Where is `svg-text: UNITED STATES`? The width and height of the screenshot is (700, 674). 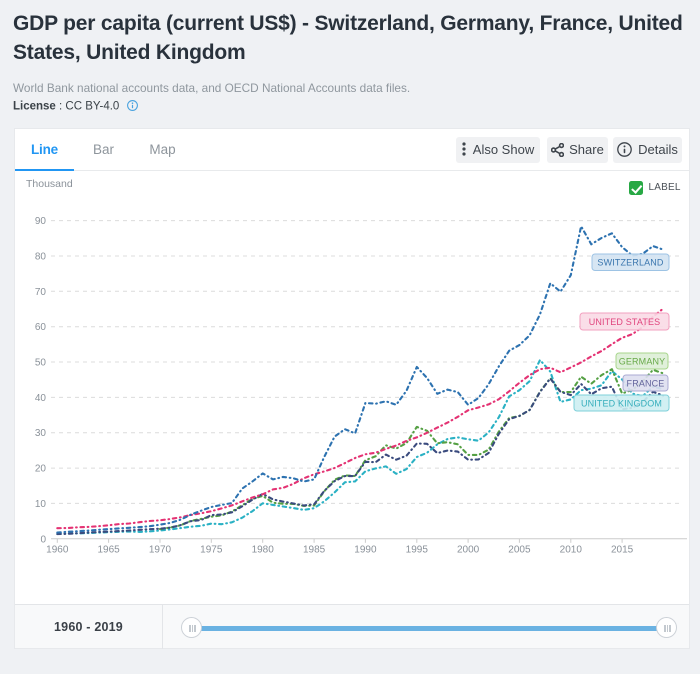
svg-text: UNITED STATES is located at coordinates (625, 322).